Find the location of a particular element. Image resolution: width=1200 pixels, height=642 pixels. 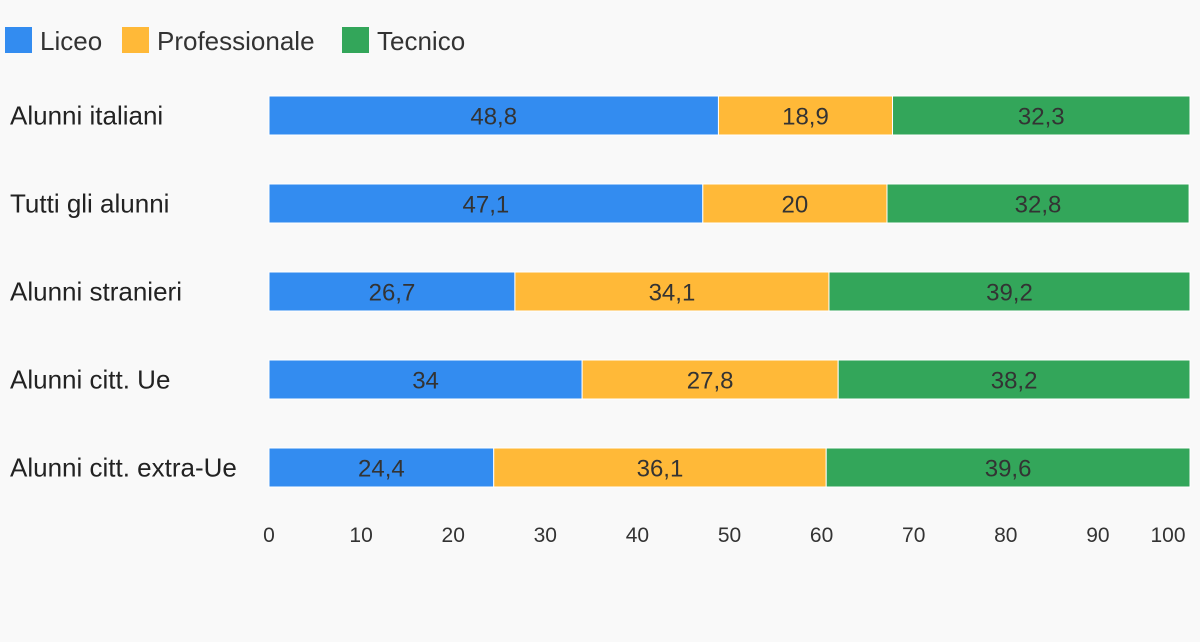

bar-row: 48,8 18,9 32,3 is located at coordinates (729, 115).